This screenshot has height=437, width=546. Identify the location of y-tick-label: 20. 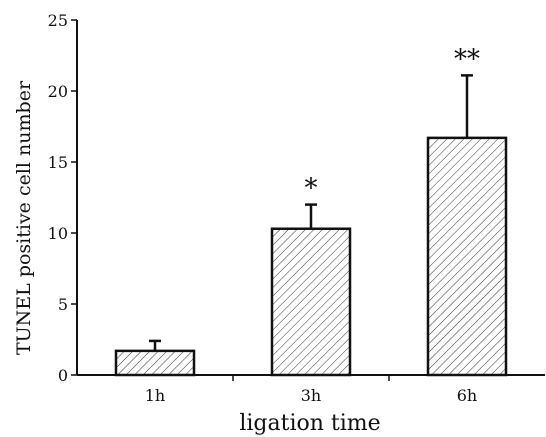
(58, 91).